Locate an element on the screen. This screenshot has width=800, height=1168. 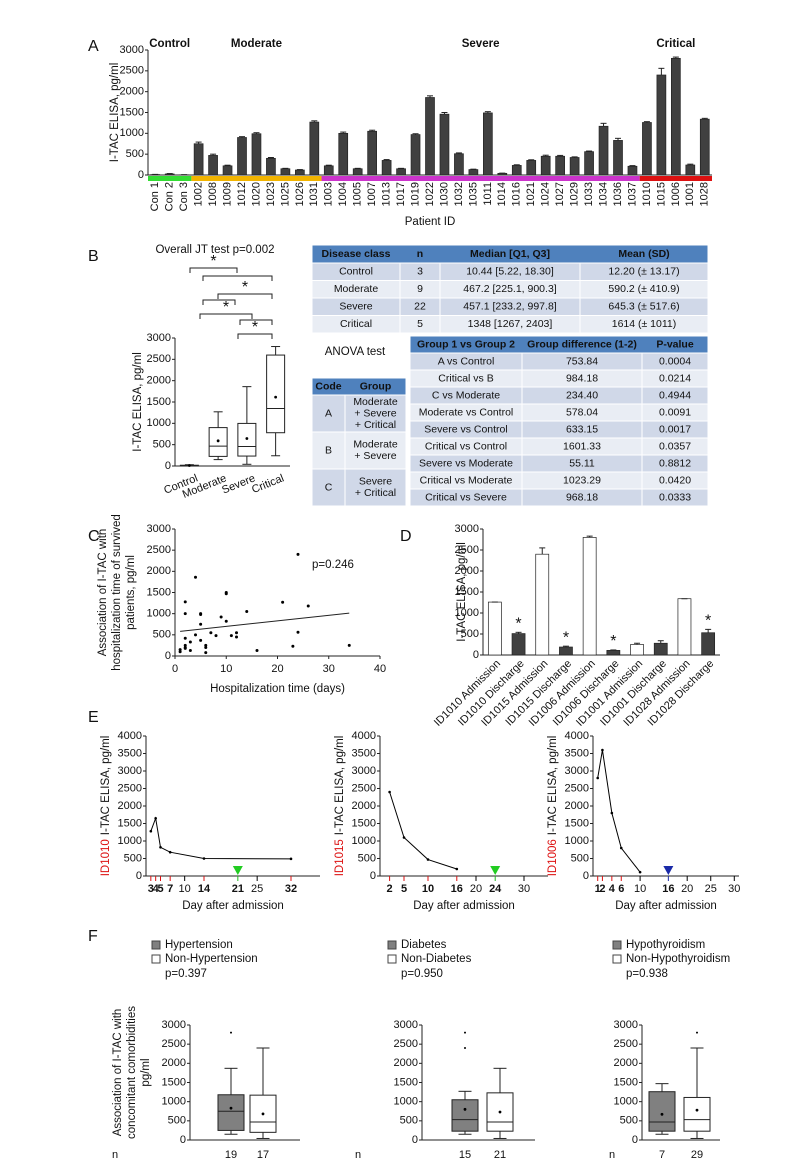
y-tick-label: 500 is located at coordinates (367, 858).